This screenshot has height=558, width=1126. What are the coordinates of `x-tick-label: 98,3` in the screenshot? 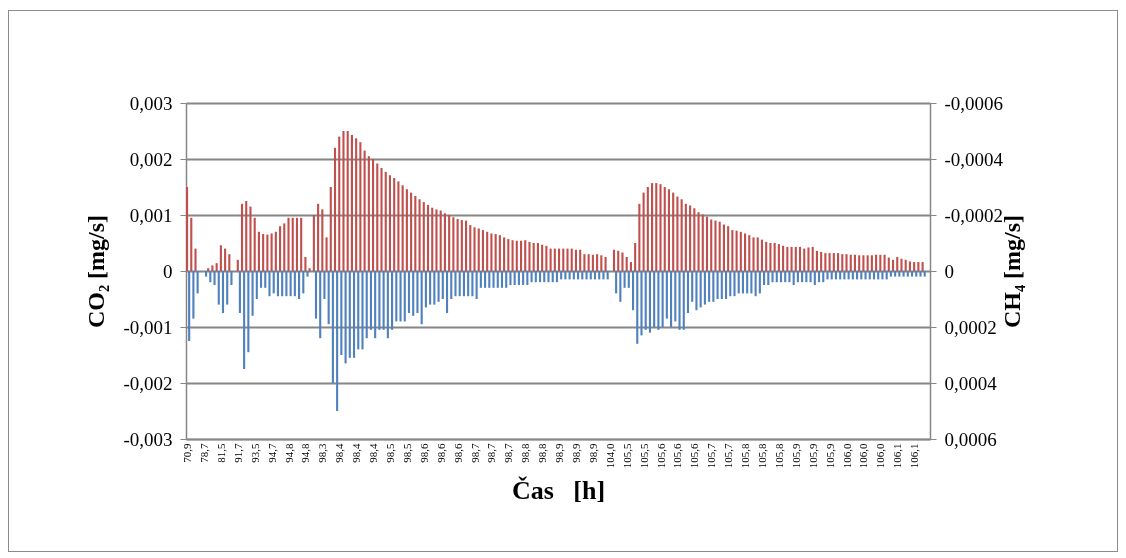 It's located at (322, 453).